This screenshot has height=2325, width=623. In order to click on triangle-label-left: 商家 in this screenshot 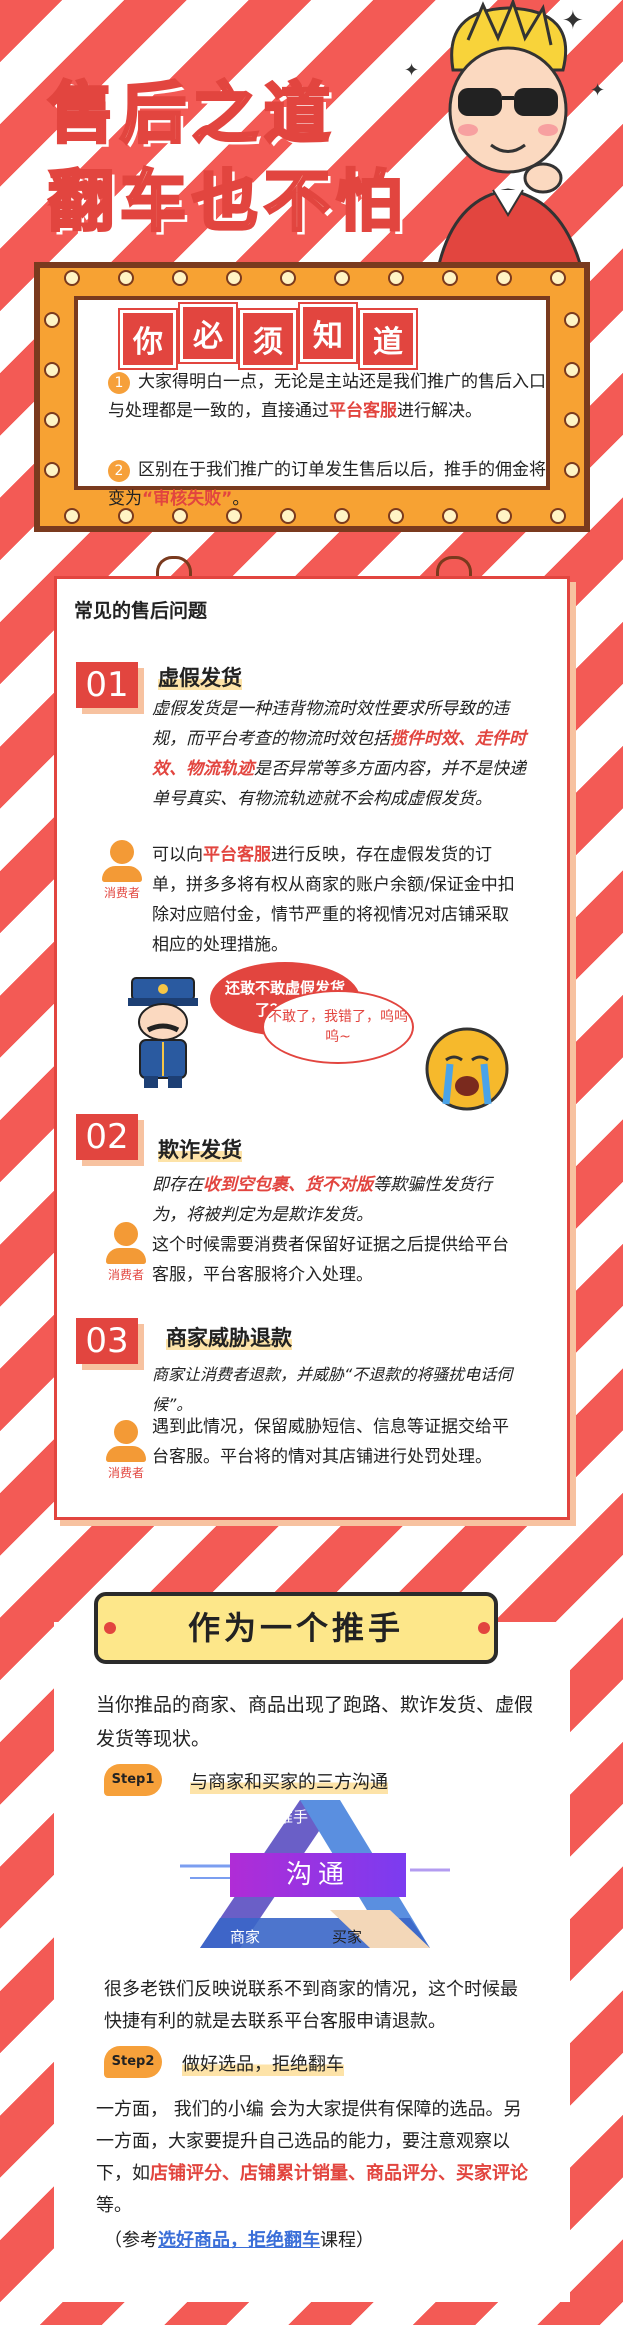, I will do `click(245, 1937)`.